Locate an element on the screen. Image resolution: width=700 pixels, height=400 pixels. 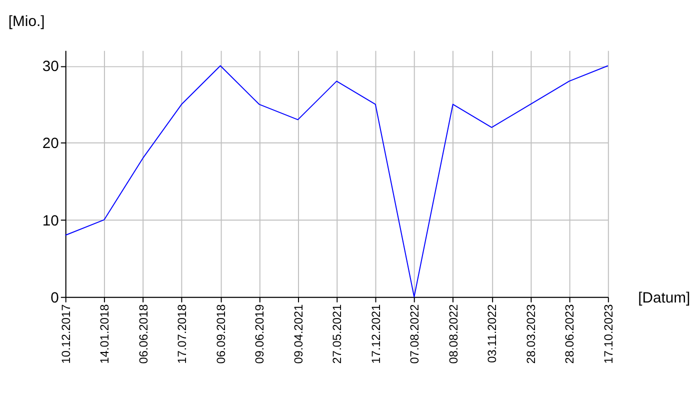
x-tick-label: 27.05.2021 is located at coordinates (337, 334).